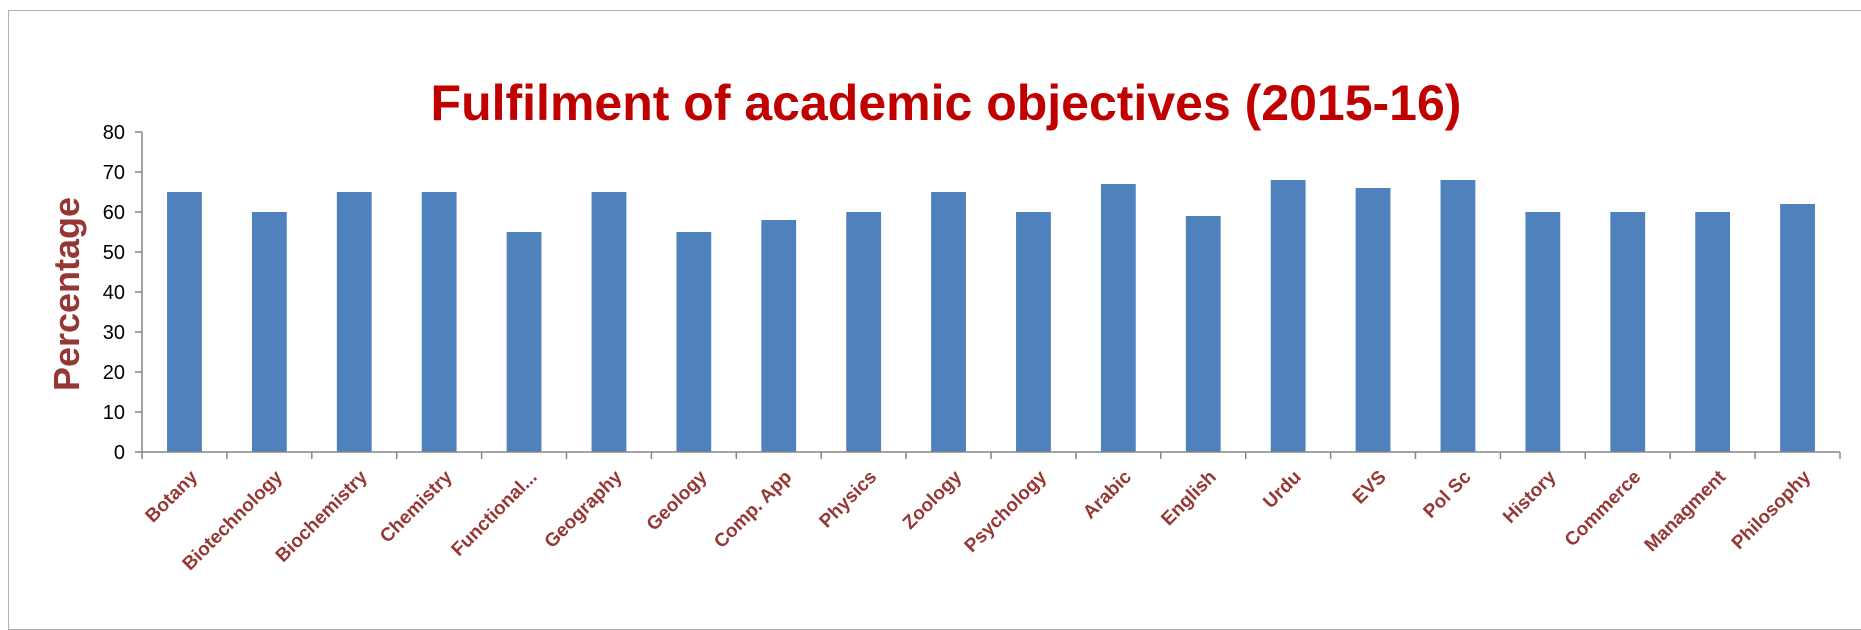  Describe the element at coordinates (584, 509) in the screenshot. I see `x-tick-label: Geography` at that location.